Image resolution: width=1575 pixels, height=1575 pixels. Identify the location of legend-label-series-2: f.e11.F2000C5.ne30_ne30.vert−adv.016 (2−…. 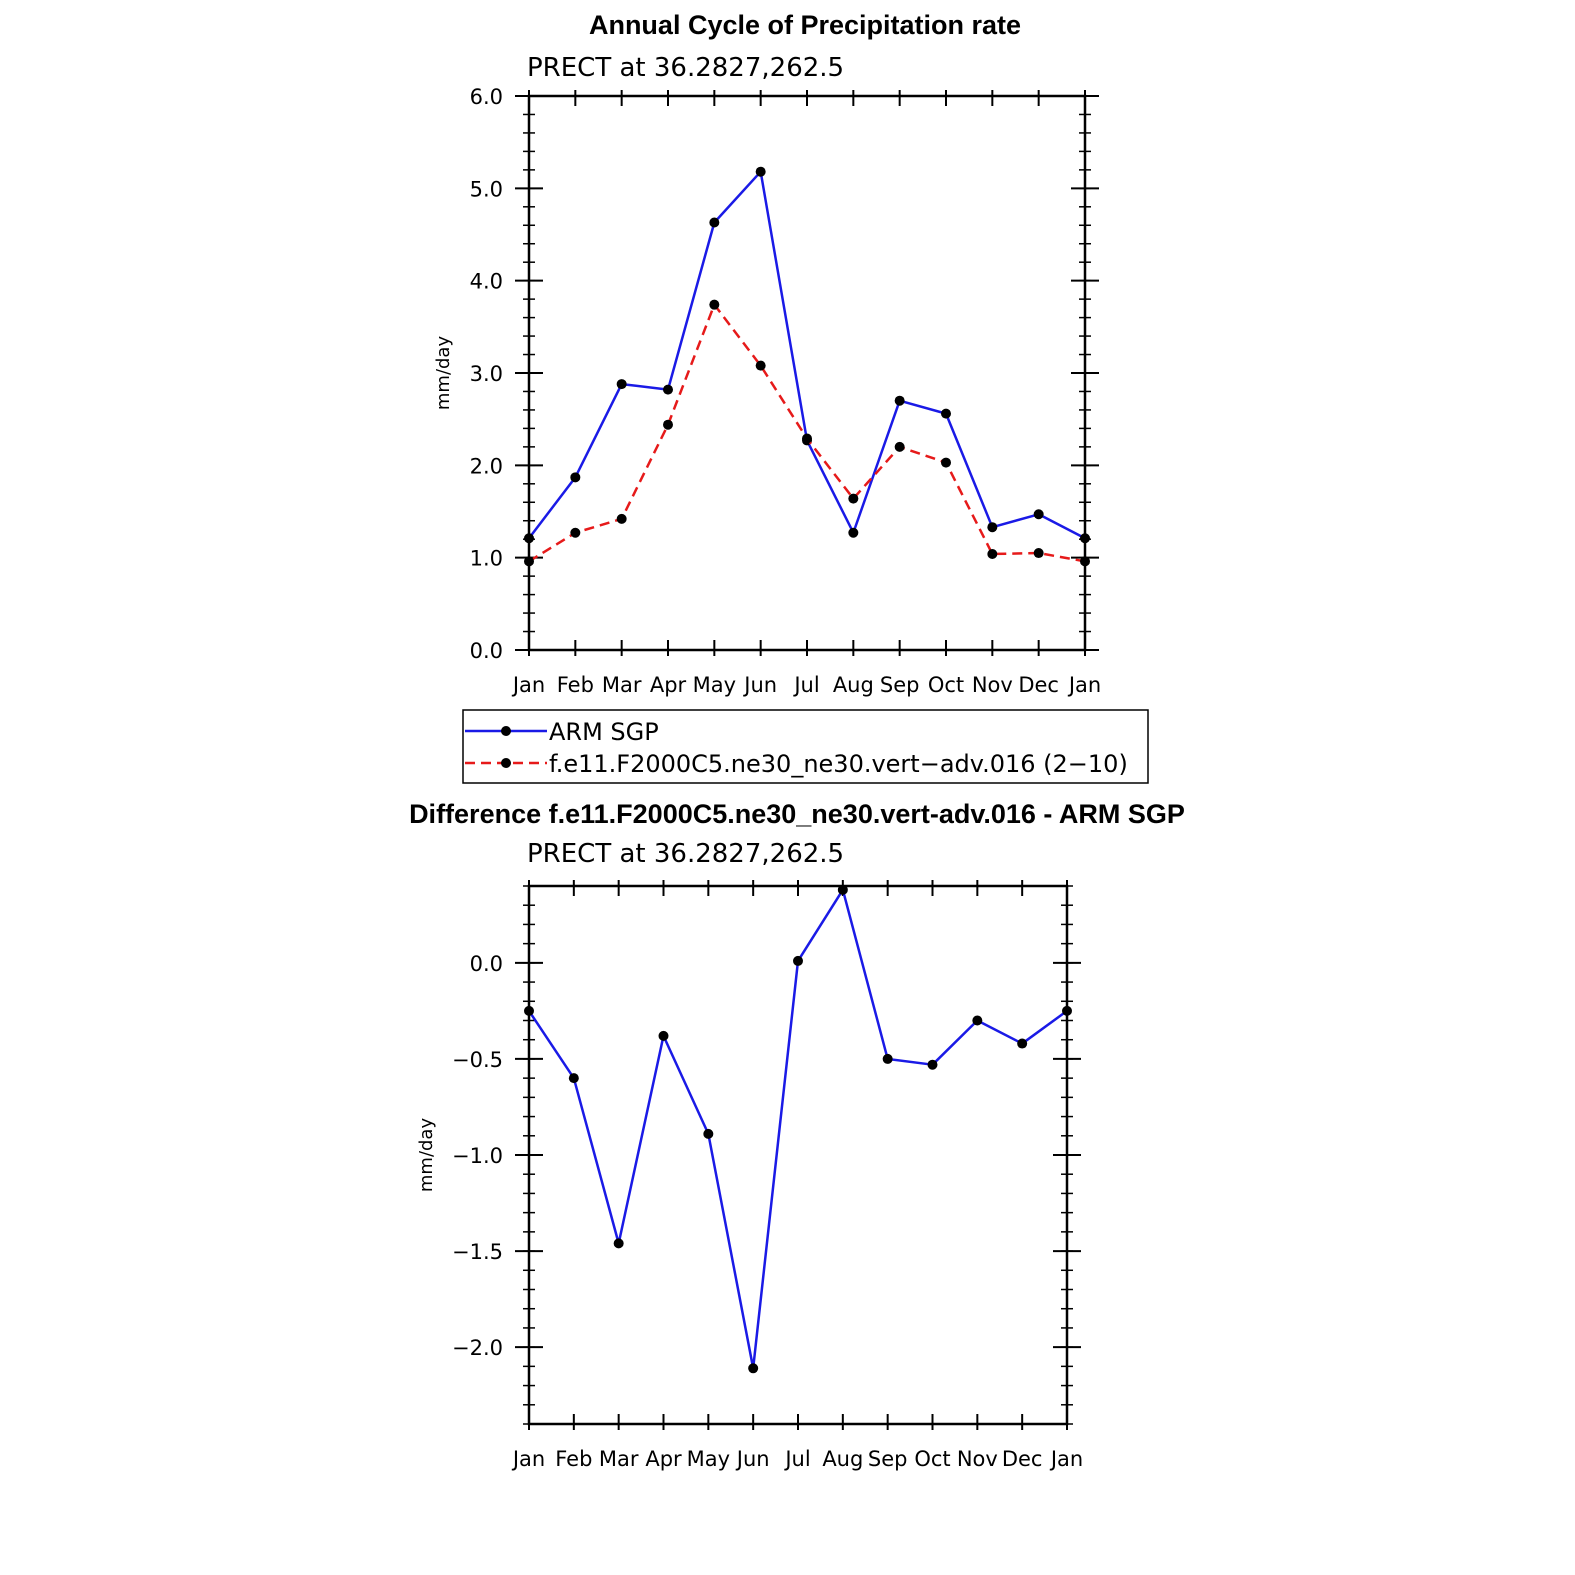
(838, 764).